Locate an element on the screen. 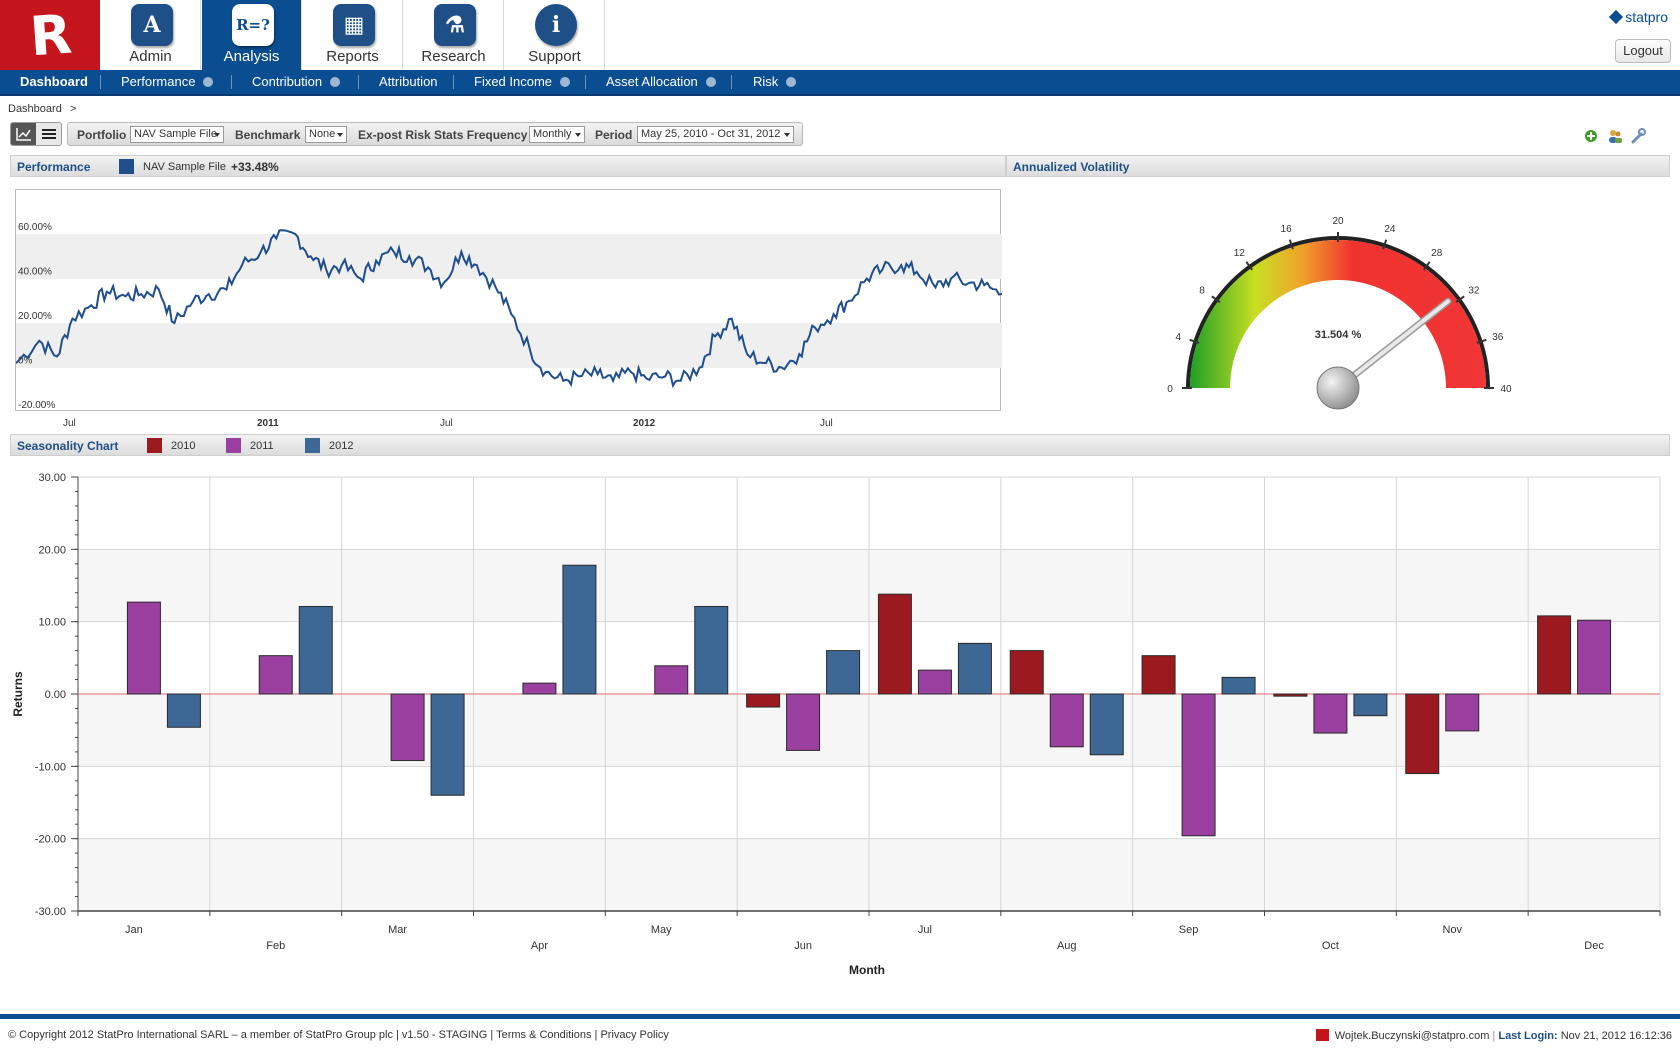 The width and height of the screenshot is (1680, 1050). app-logo: R is located at coordinates (50, 35).